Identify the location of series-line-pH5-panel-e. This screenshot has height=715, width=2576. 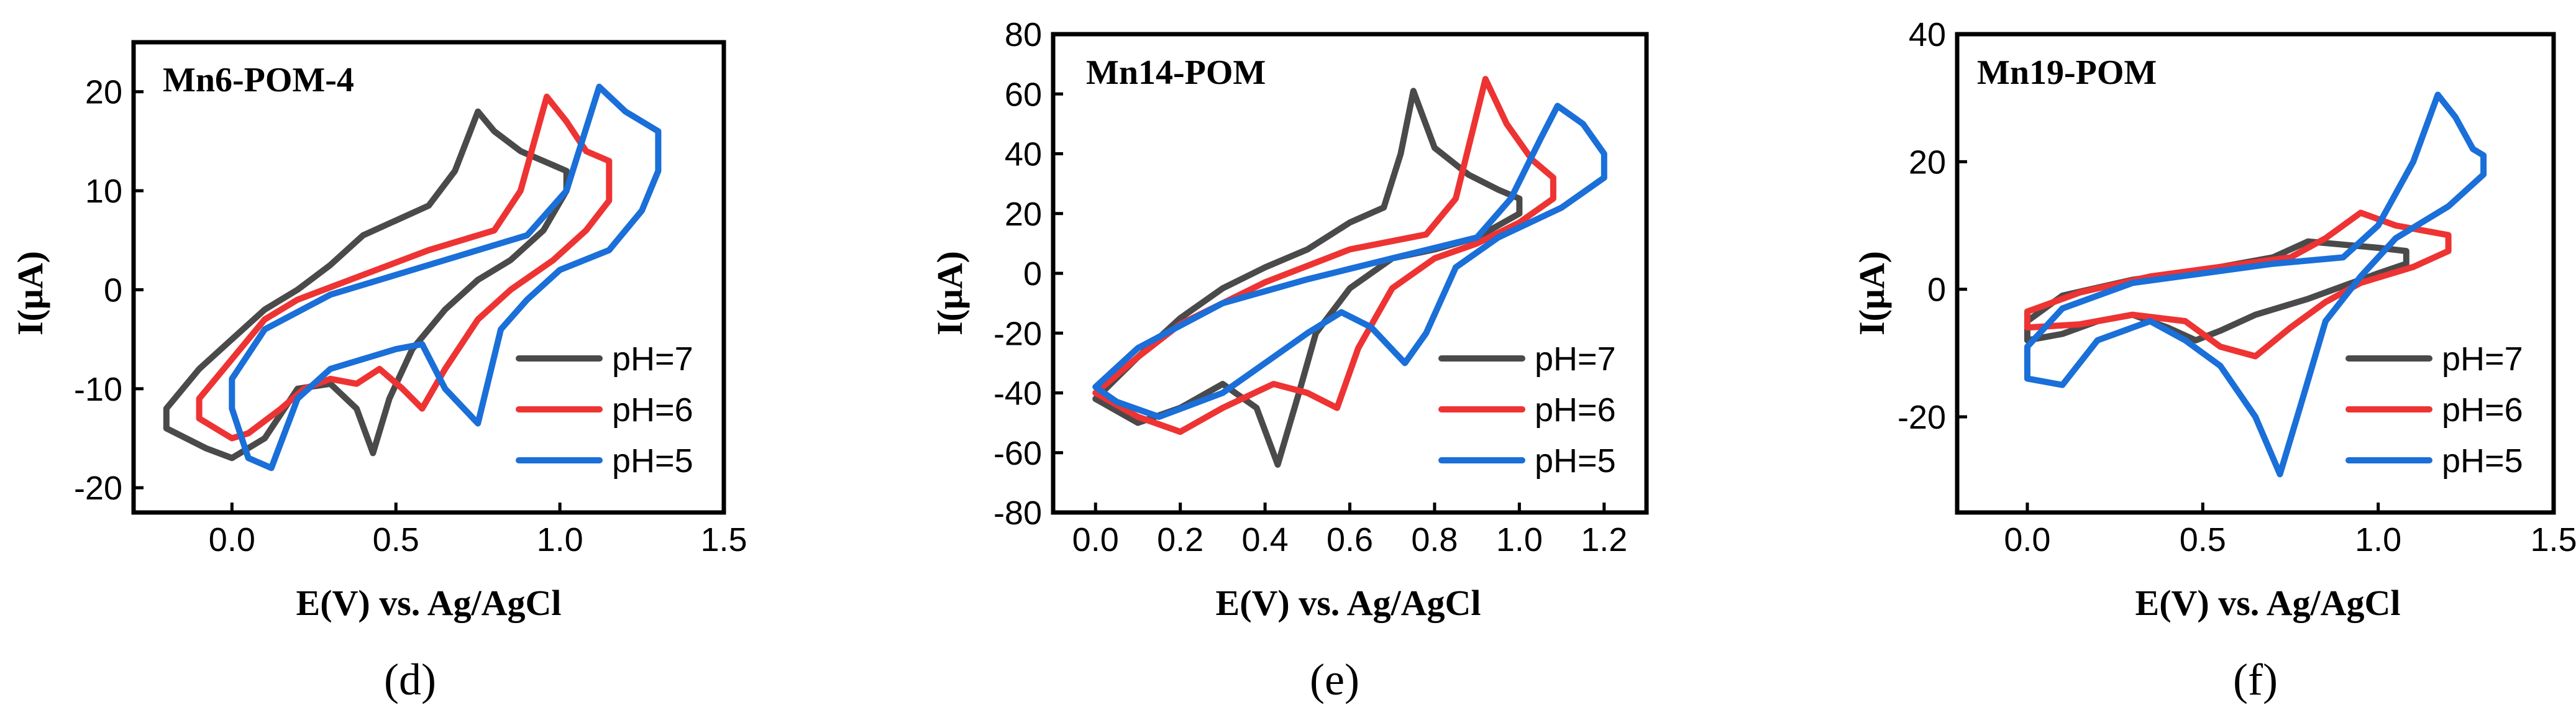
(1349, 261).